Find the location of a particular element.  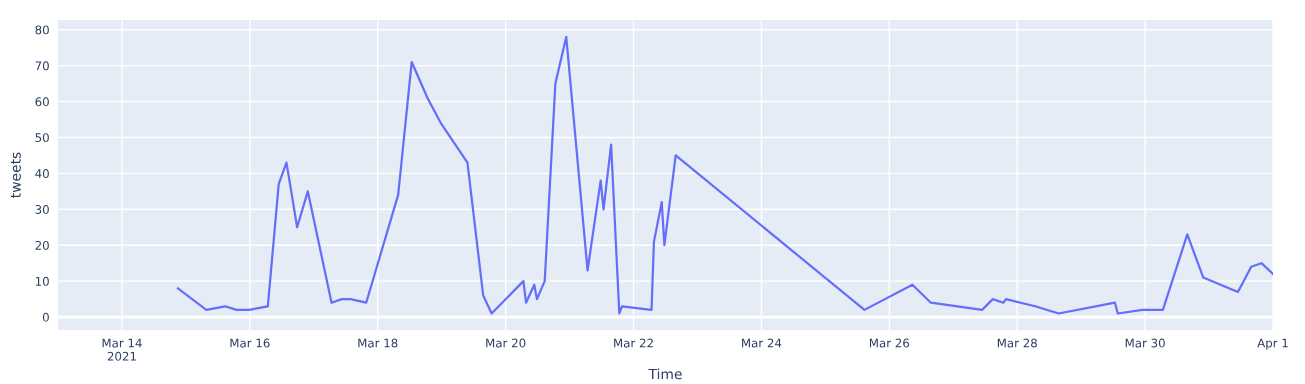

y-tick-label: 30 is located at coordinates (42, 209).